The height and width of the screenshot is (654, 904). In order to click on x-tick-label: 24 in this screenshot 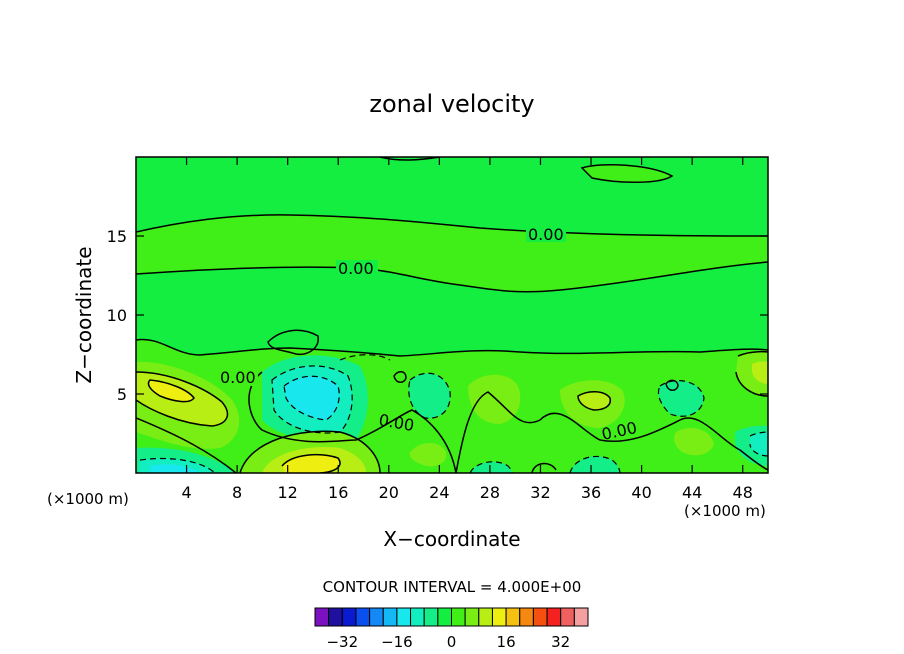, I will do `click(439, 492)`.